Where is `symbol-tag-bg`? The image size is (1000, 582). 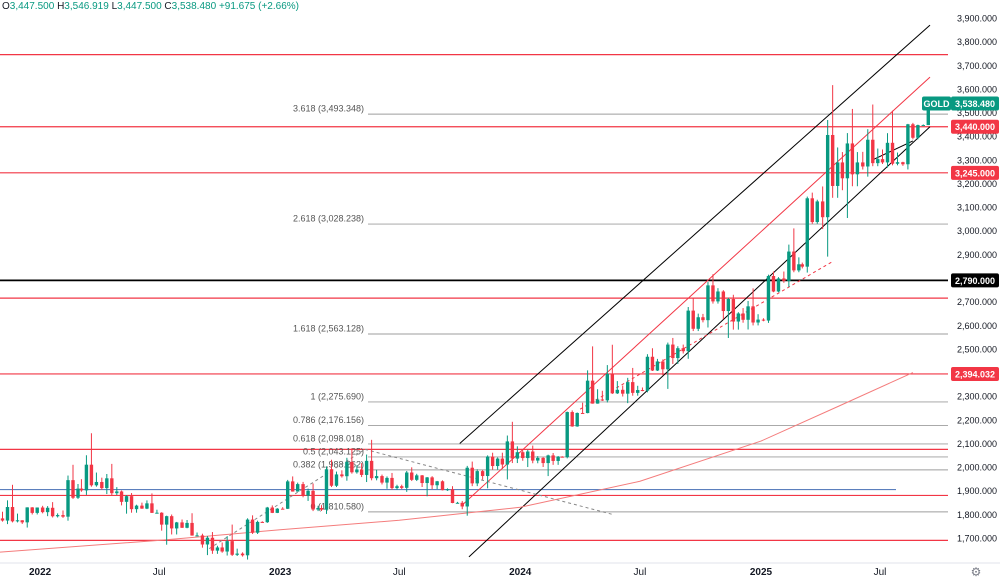
symbol-tag-bg is located at coordinates (936, 103).